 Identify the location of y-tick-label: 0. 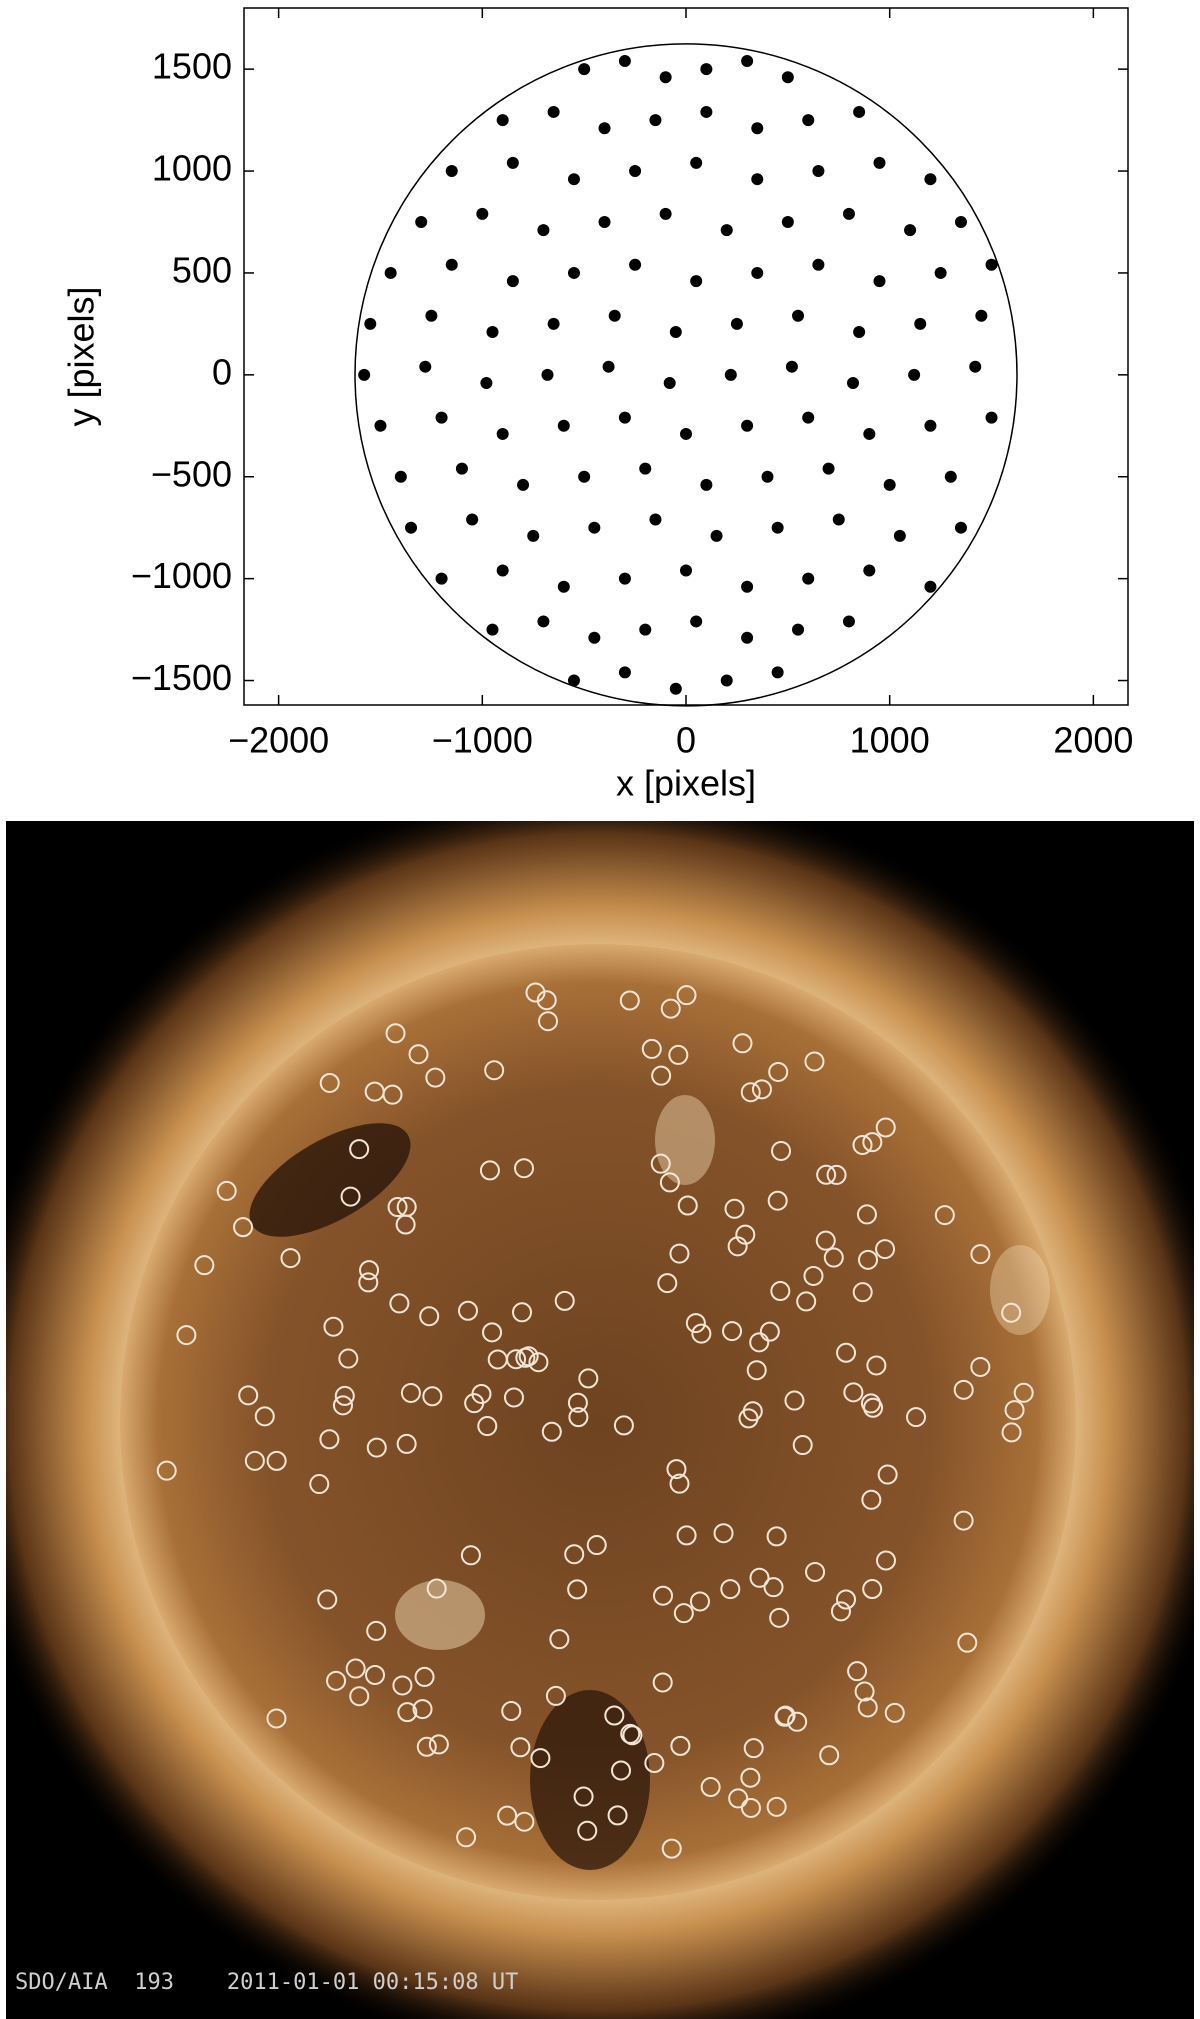
(222, 371).